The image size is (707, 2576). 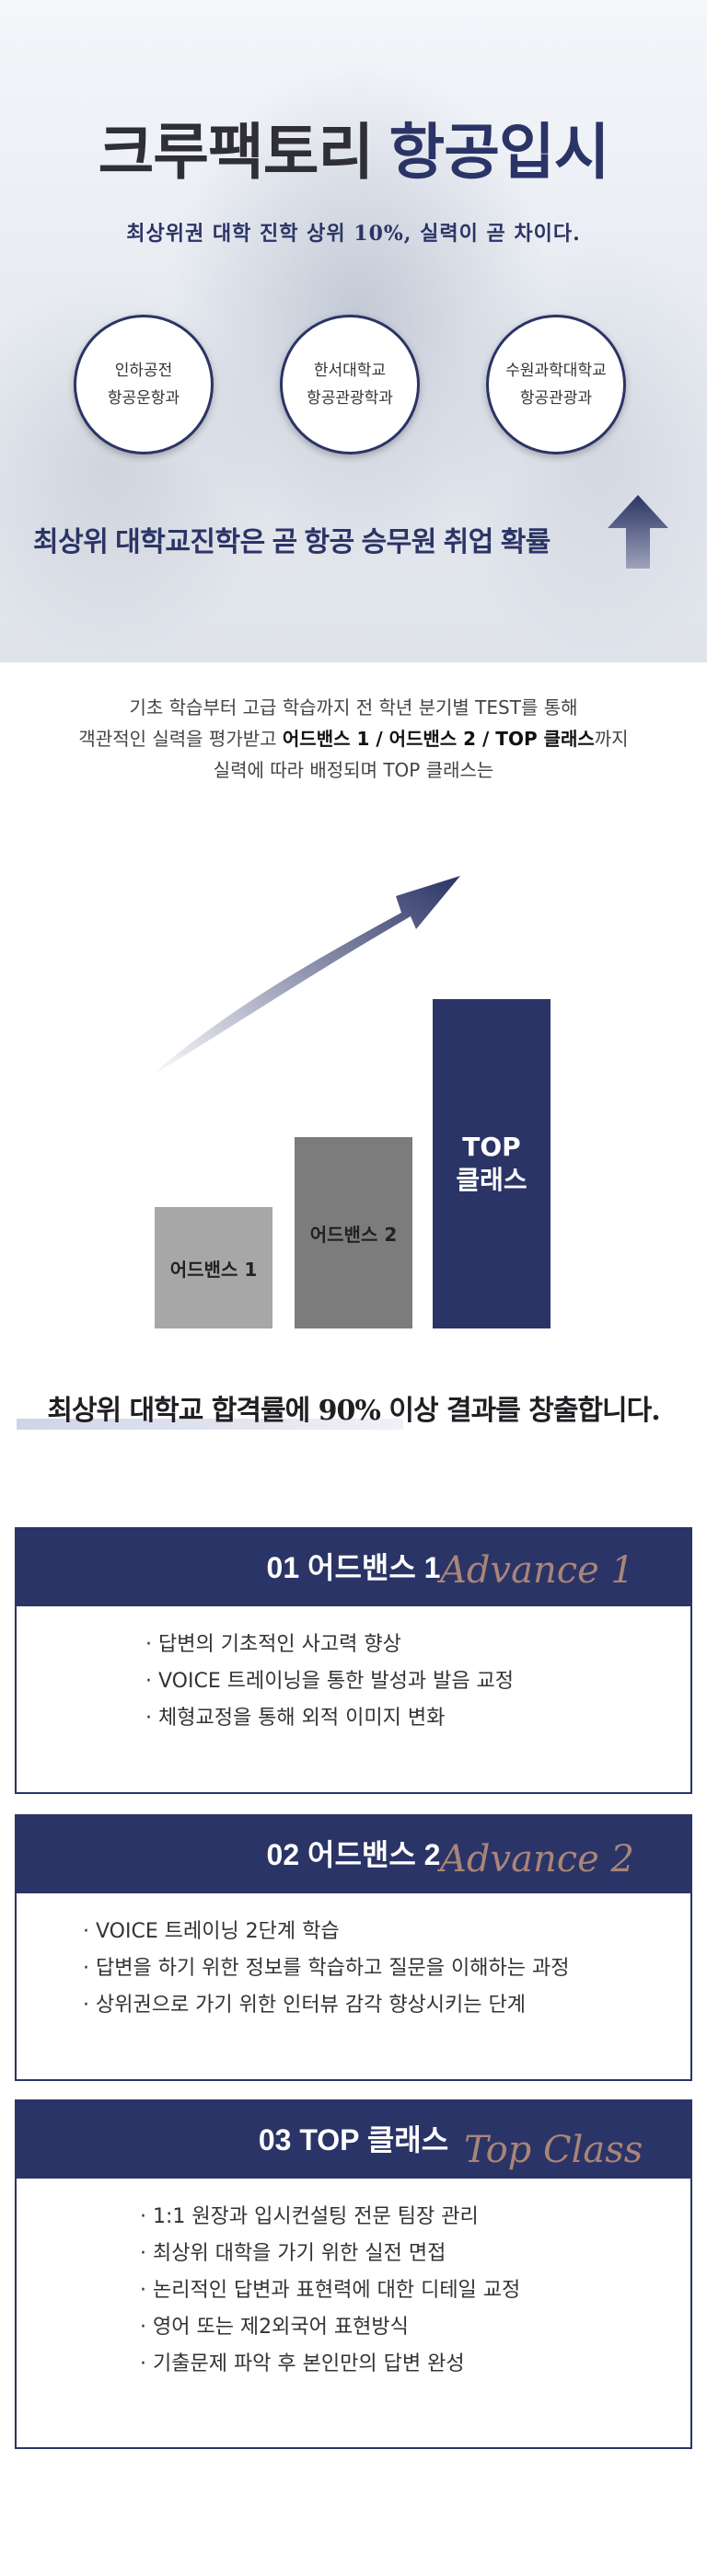 I want to click on section-header: 02 어드밴스 2 Advance 2, so click(x=353, y=1854).